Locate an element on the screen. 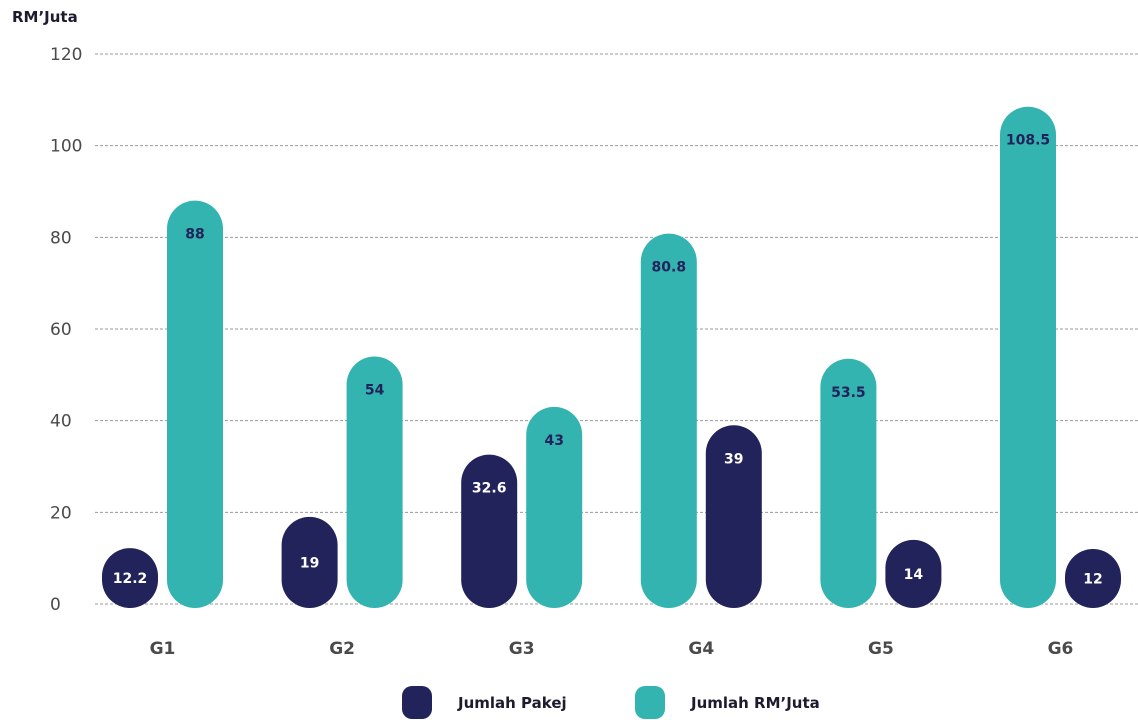  data-label: 54 is located at coordinates (375, 391).